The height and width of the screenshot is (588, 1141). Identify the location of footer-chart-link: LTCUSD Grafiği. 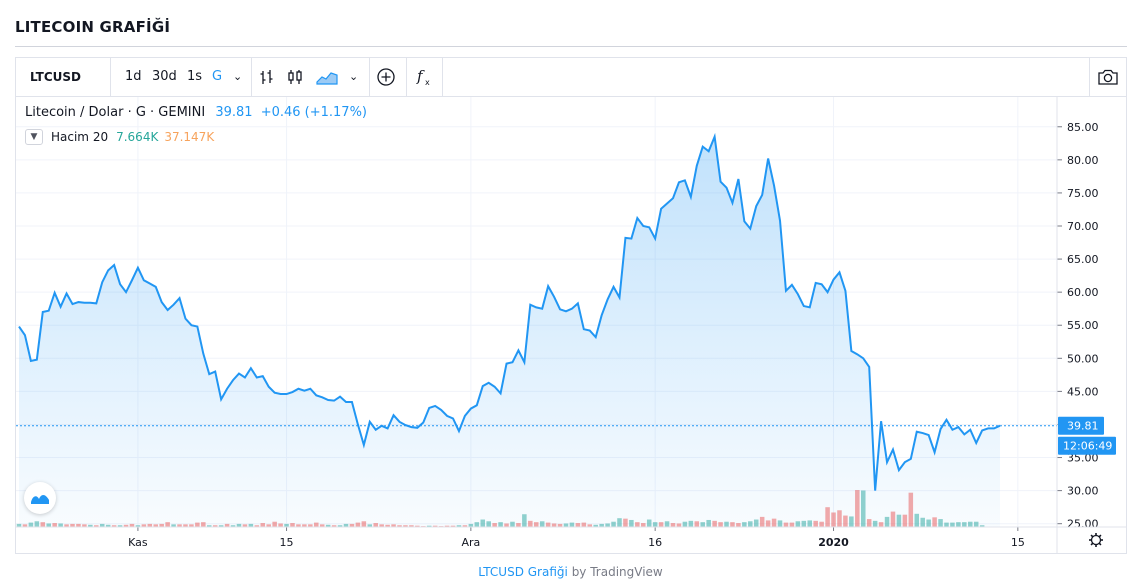
(523, 572).